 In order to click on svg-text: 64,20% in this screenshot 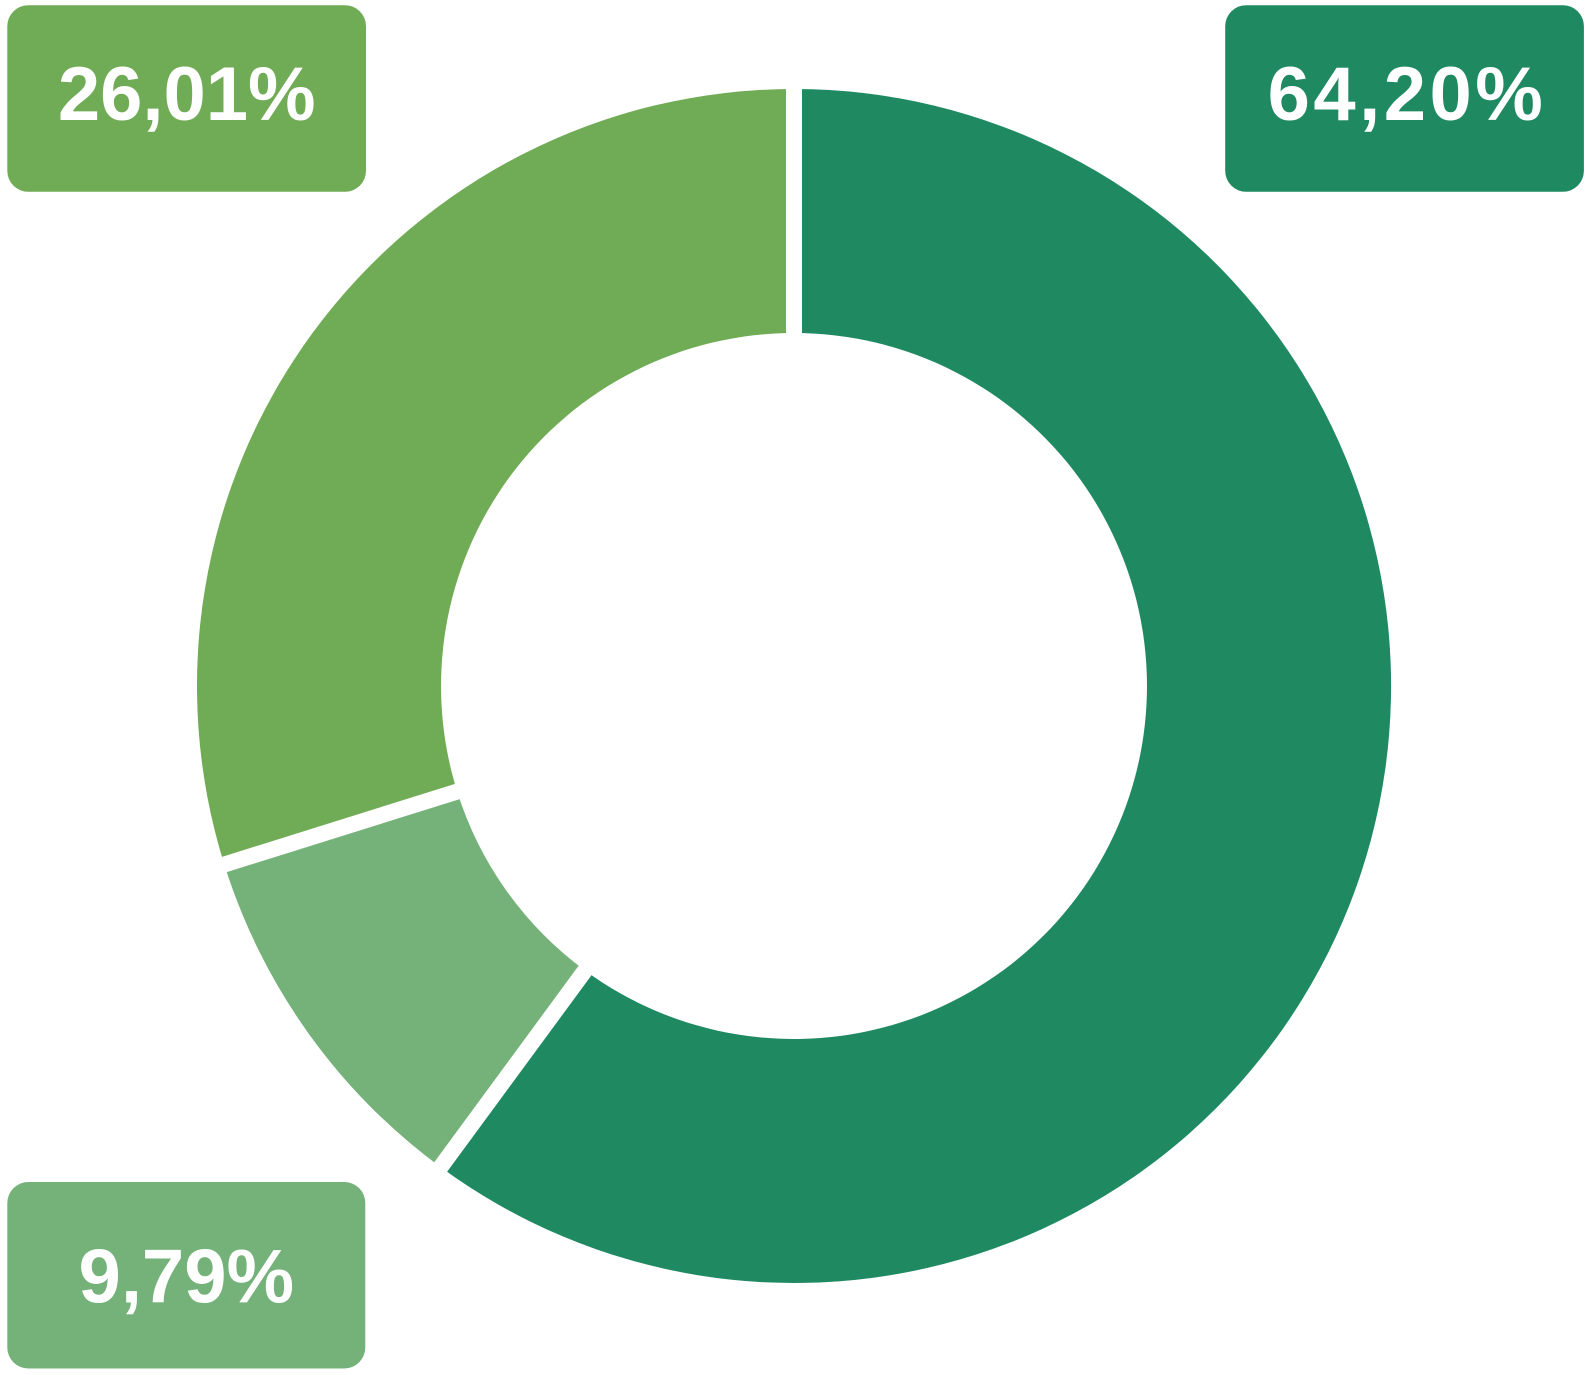, I will do `click(1407, 94)`.